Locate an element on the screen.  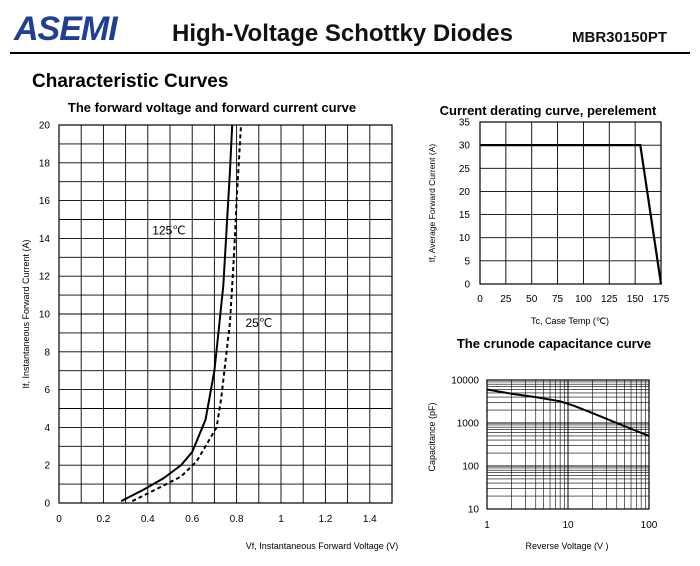
page-title: High-Voltage Schottky Diodes is located at coordinates (342, 33).